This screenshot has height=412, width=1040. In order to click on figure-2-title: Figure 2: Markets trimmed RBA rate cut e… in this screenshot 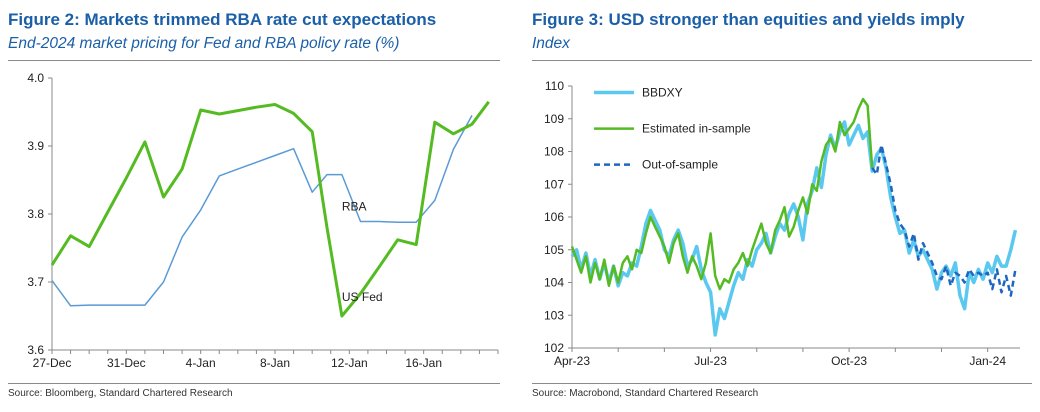, I will do `click(222, 19)`.